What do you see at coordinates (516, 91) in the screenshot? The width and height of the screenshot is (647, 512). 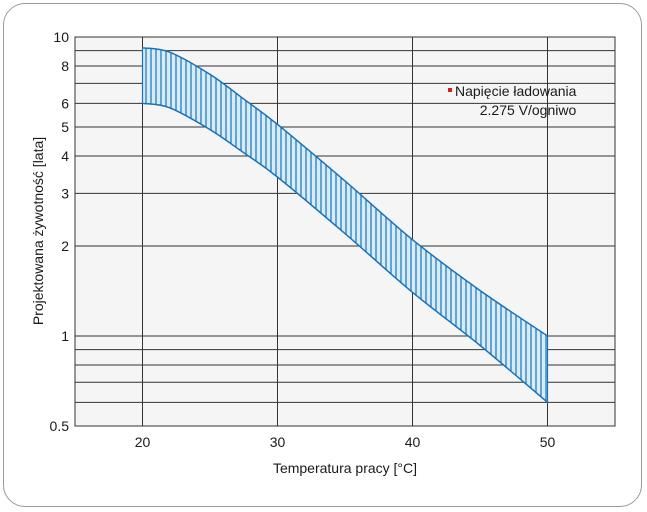 I see `annotation-line-1: Napięcie ładowania` at bounding box center [516, 91].